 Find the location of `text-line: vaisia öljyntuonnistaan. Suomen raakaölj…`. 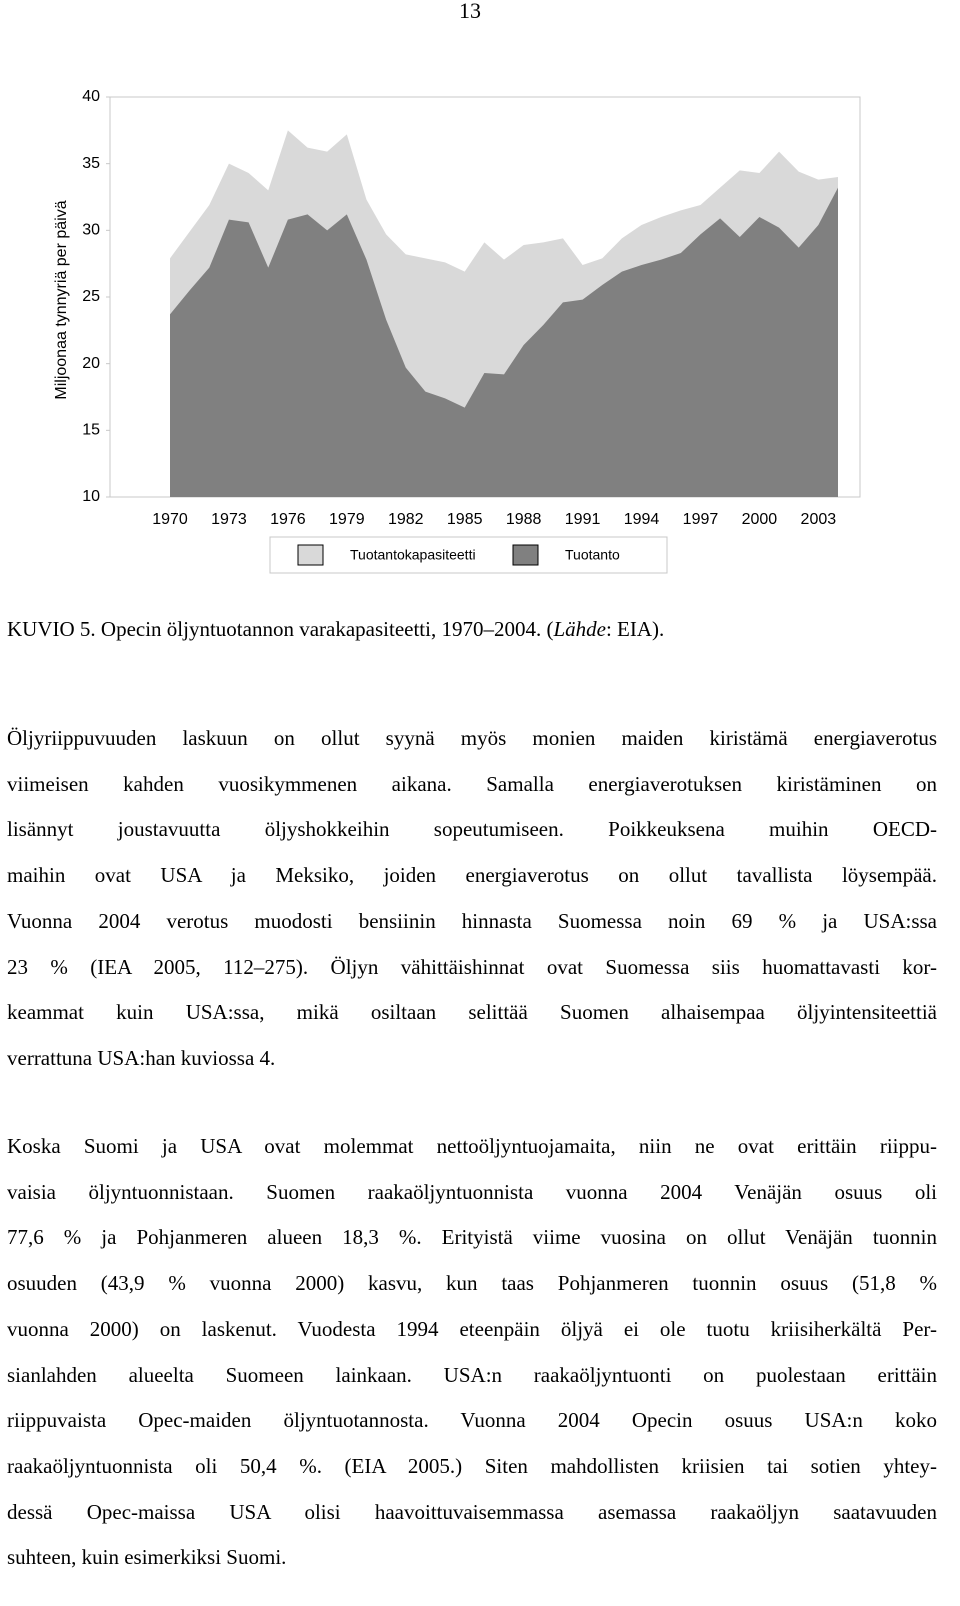

text-line: vaisia öljyntuonnistaan. Suomen raakaölj… is located at coordinates (472, 1191).